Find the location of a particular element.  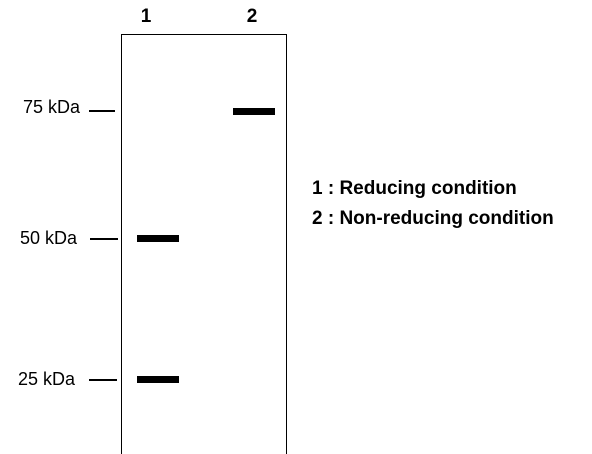

band-lane1-25kda is located at coordinates (158, 379).